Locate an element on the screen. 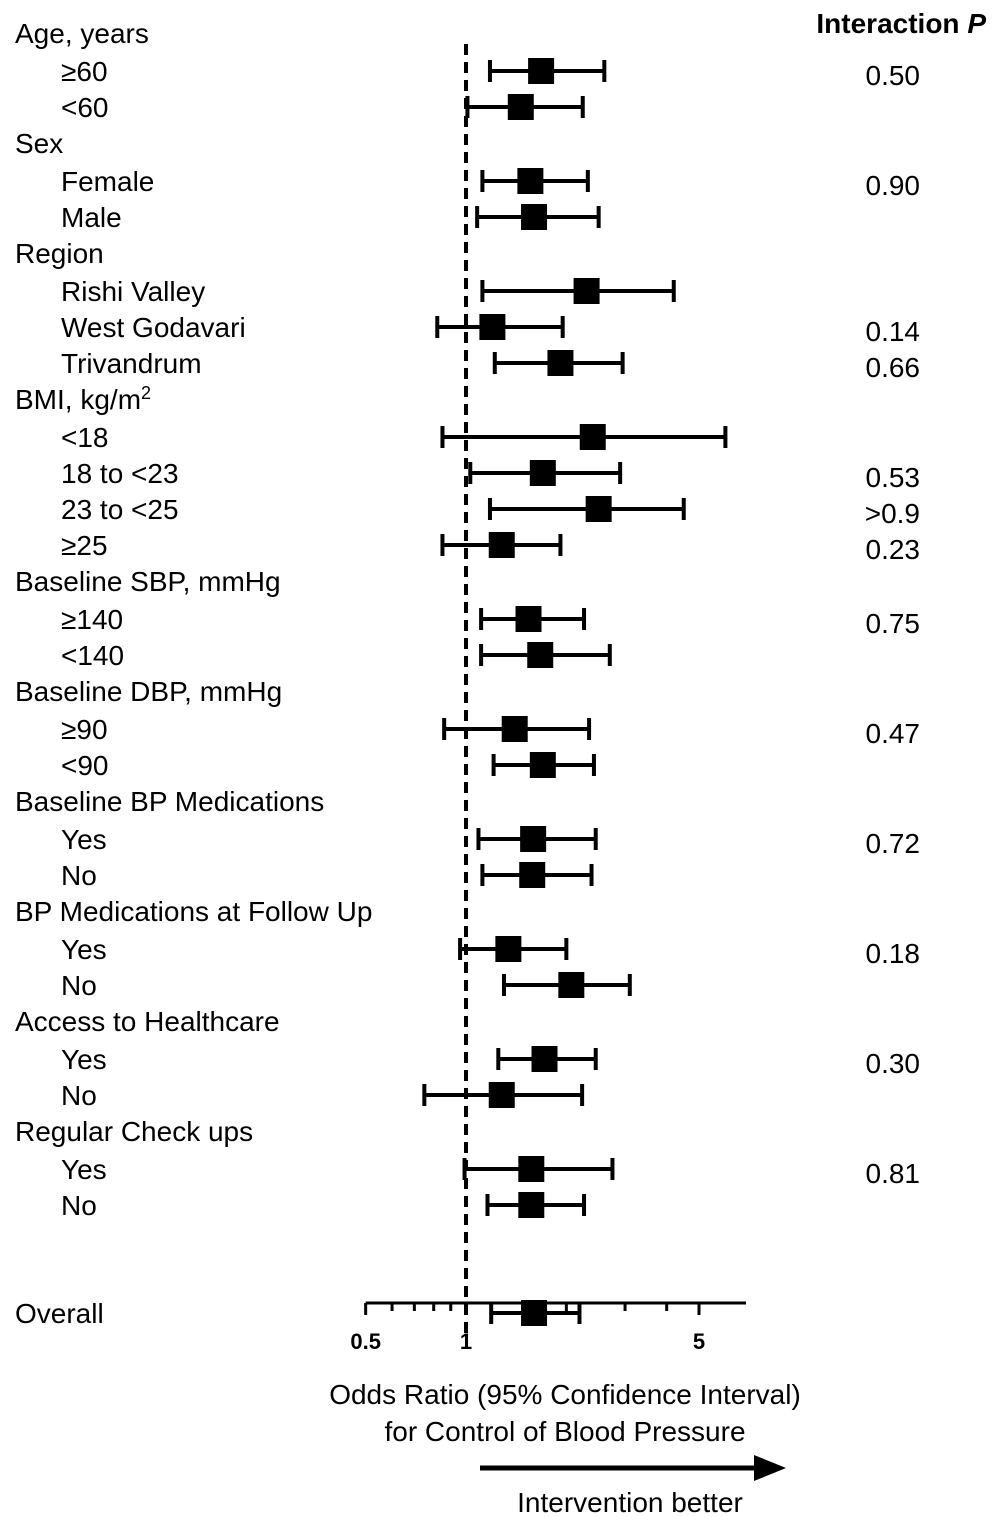 The height and width of the screenshot is (1517, 1006). subgroup-row: ≥140 0.75 is located at coordinates (490, 621).